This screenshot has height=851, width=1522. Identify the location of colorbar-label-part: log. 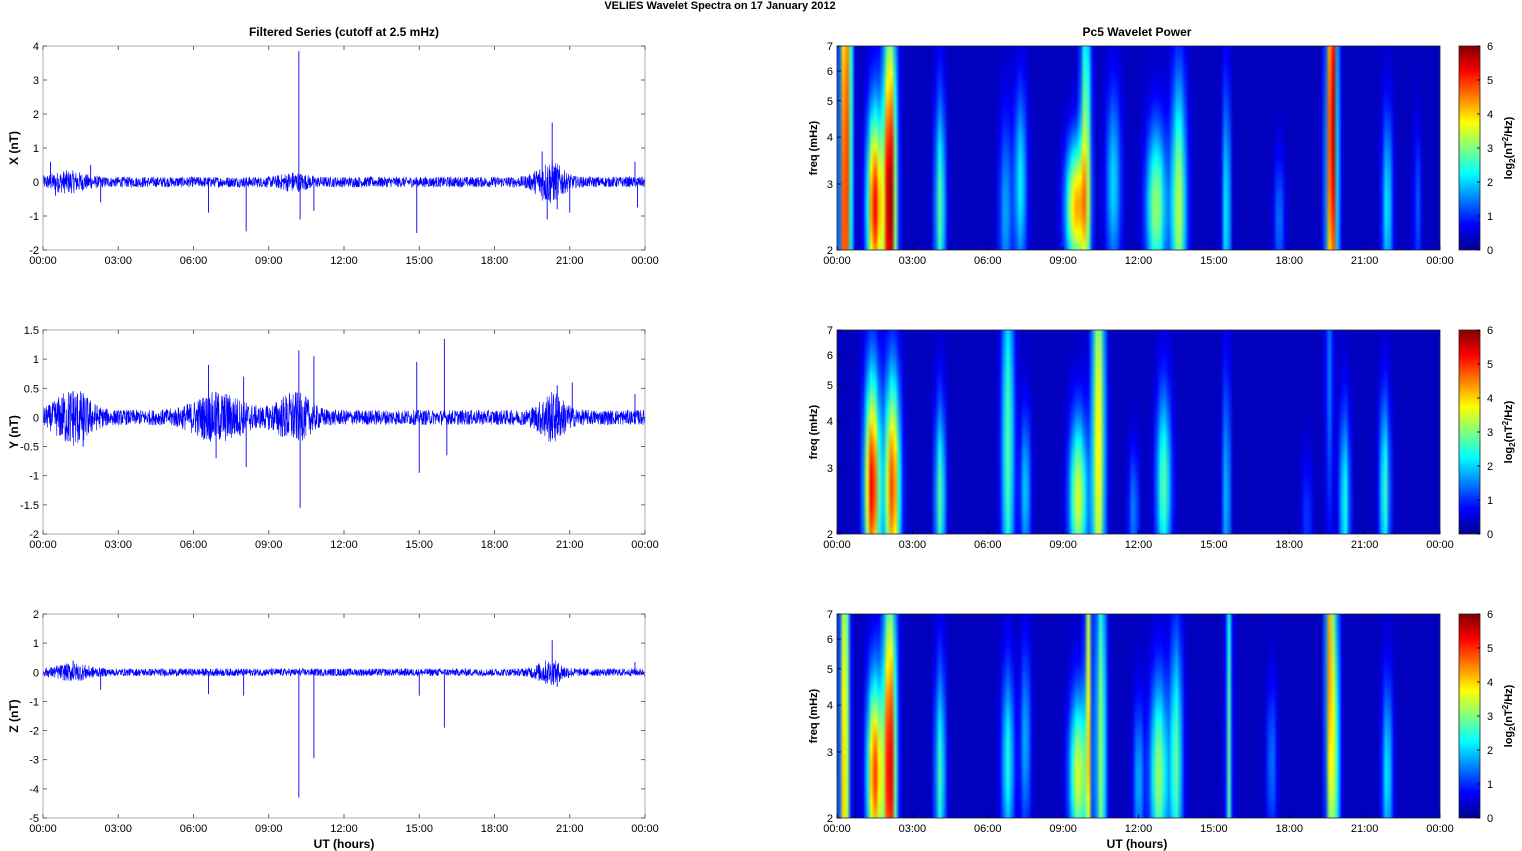
(1509, 455).